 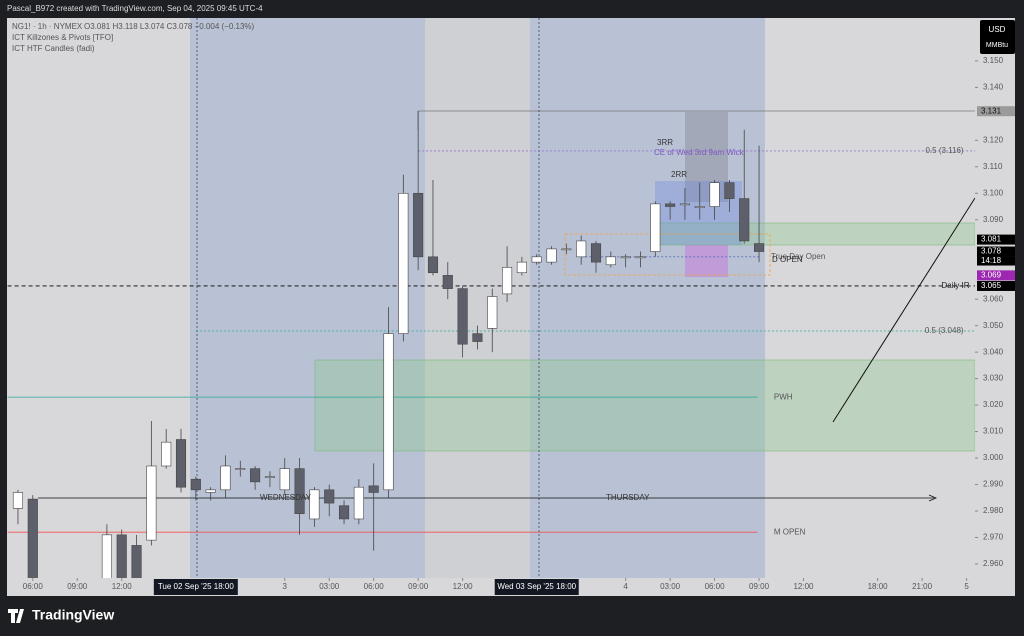 I want to click on y-tick-label: 3.000, so click(x=993, y=457).